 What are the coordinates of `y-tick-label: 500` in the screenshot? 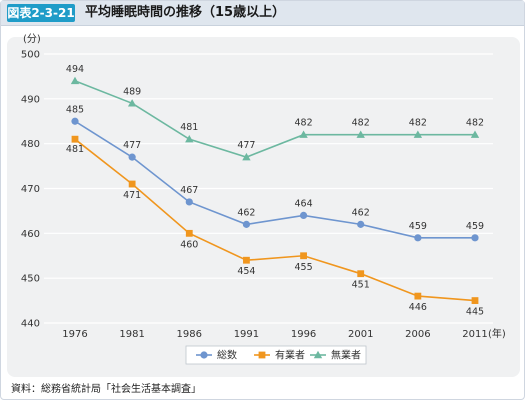 It's located at (30, 55).